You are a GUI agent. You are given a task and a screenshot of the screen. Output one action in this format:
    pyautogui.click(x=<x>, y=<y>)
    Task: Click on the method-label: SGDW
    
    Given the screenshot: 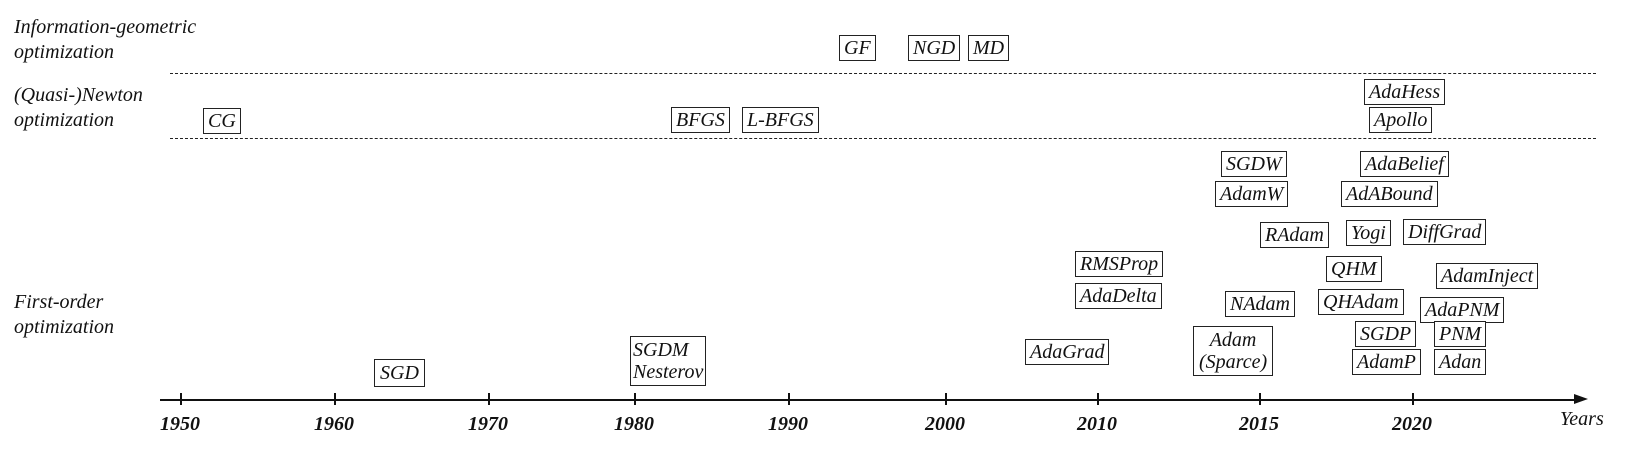 What is the action you would take?
    pyautogui.click(x=1254, y=164)
    